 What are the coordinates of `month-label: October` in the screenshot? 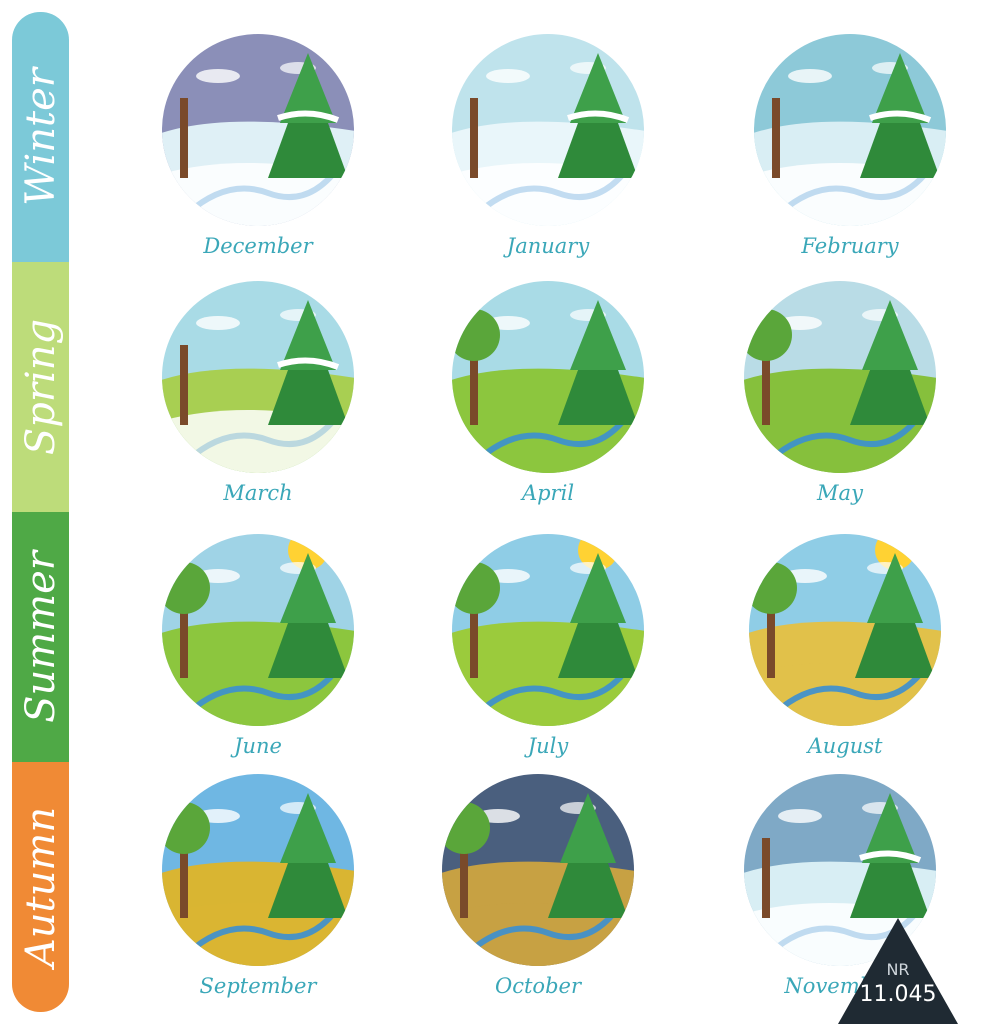 It's located at (538, 986).